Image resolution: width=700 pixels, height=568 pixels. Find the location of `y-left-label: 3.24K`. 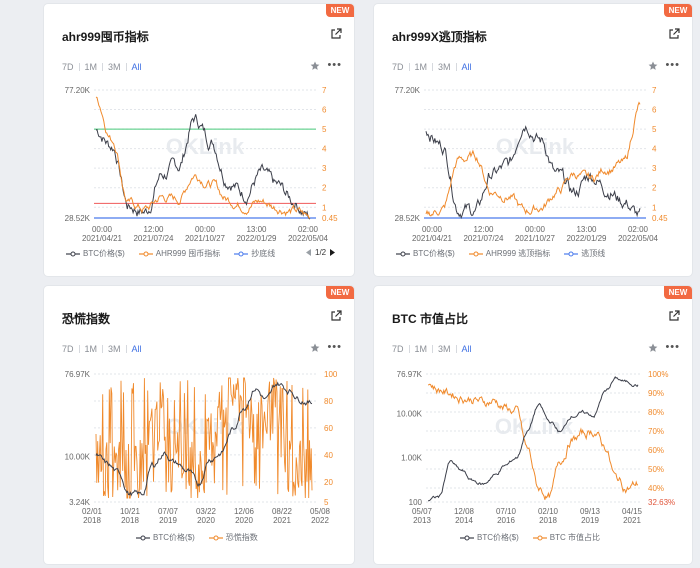

y-left-label: 3.24K is located at coordinates (80, 502).